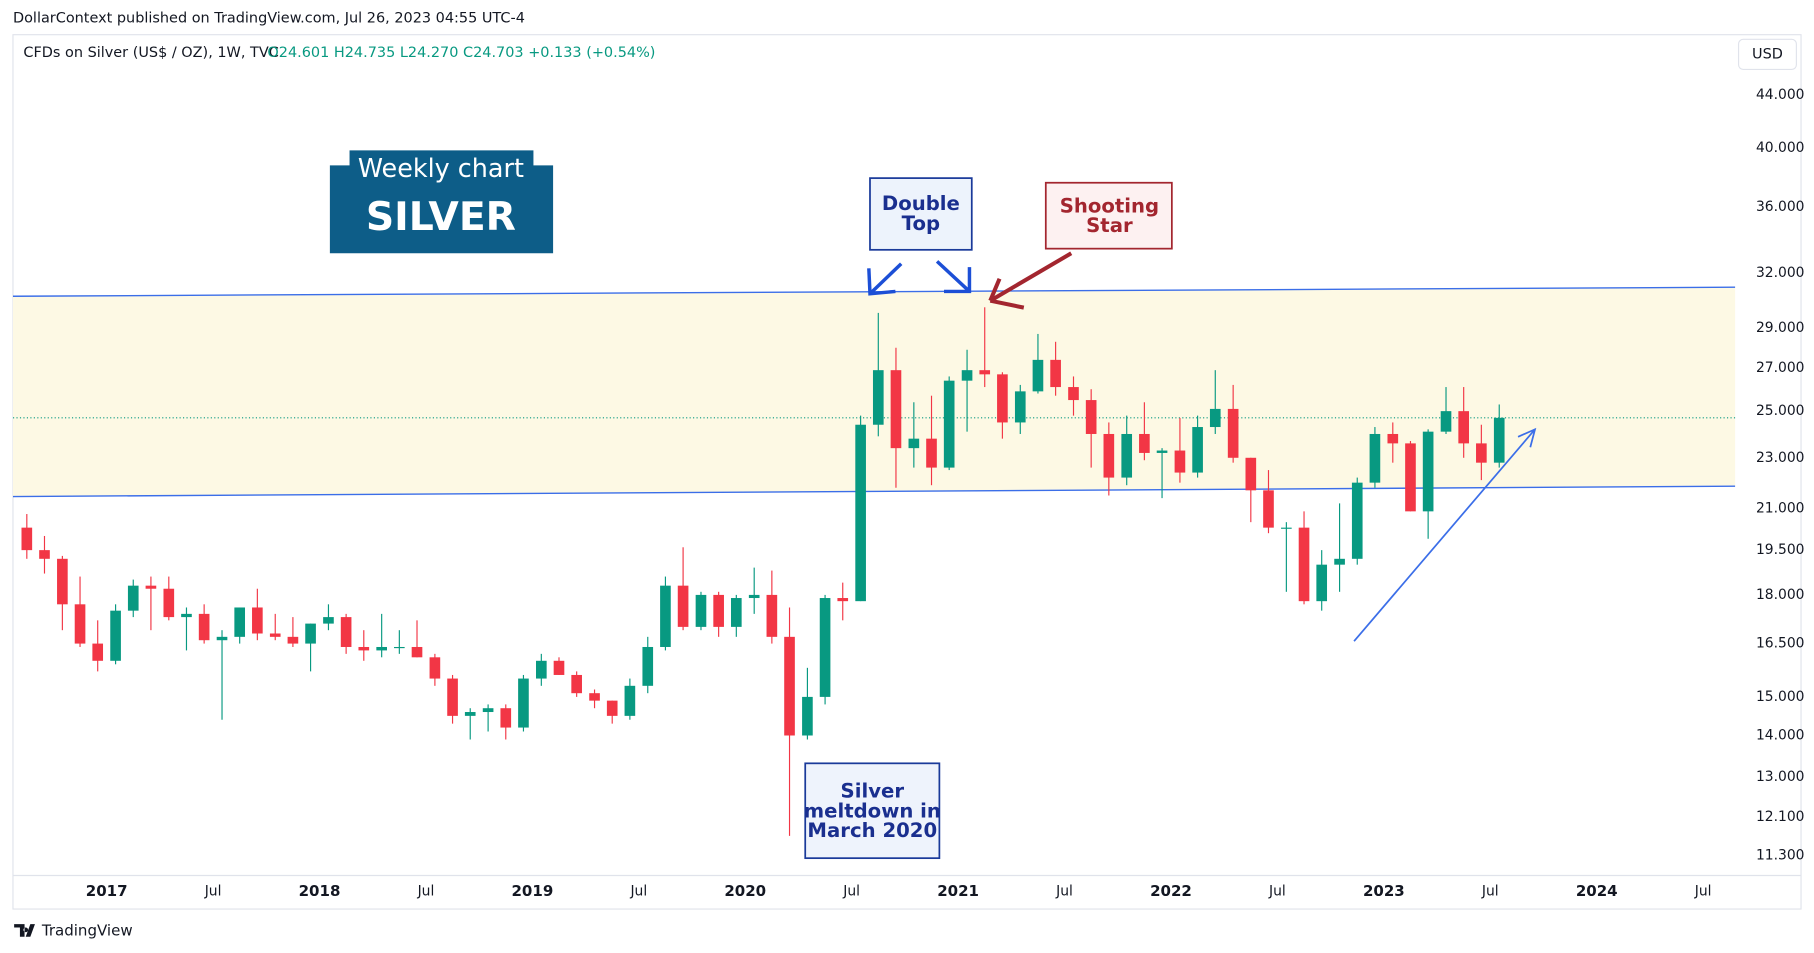  Describe the element at coordinates (1780, 273) in the screenshot. I see `y-tick-label: 32.000` at that location.